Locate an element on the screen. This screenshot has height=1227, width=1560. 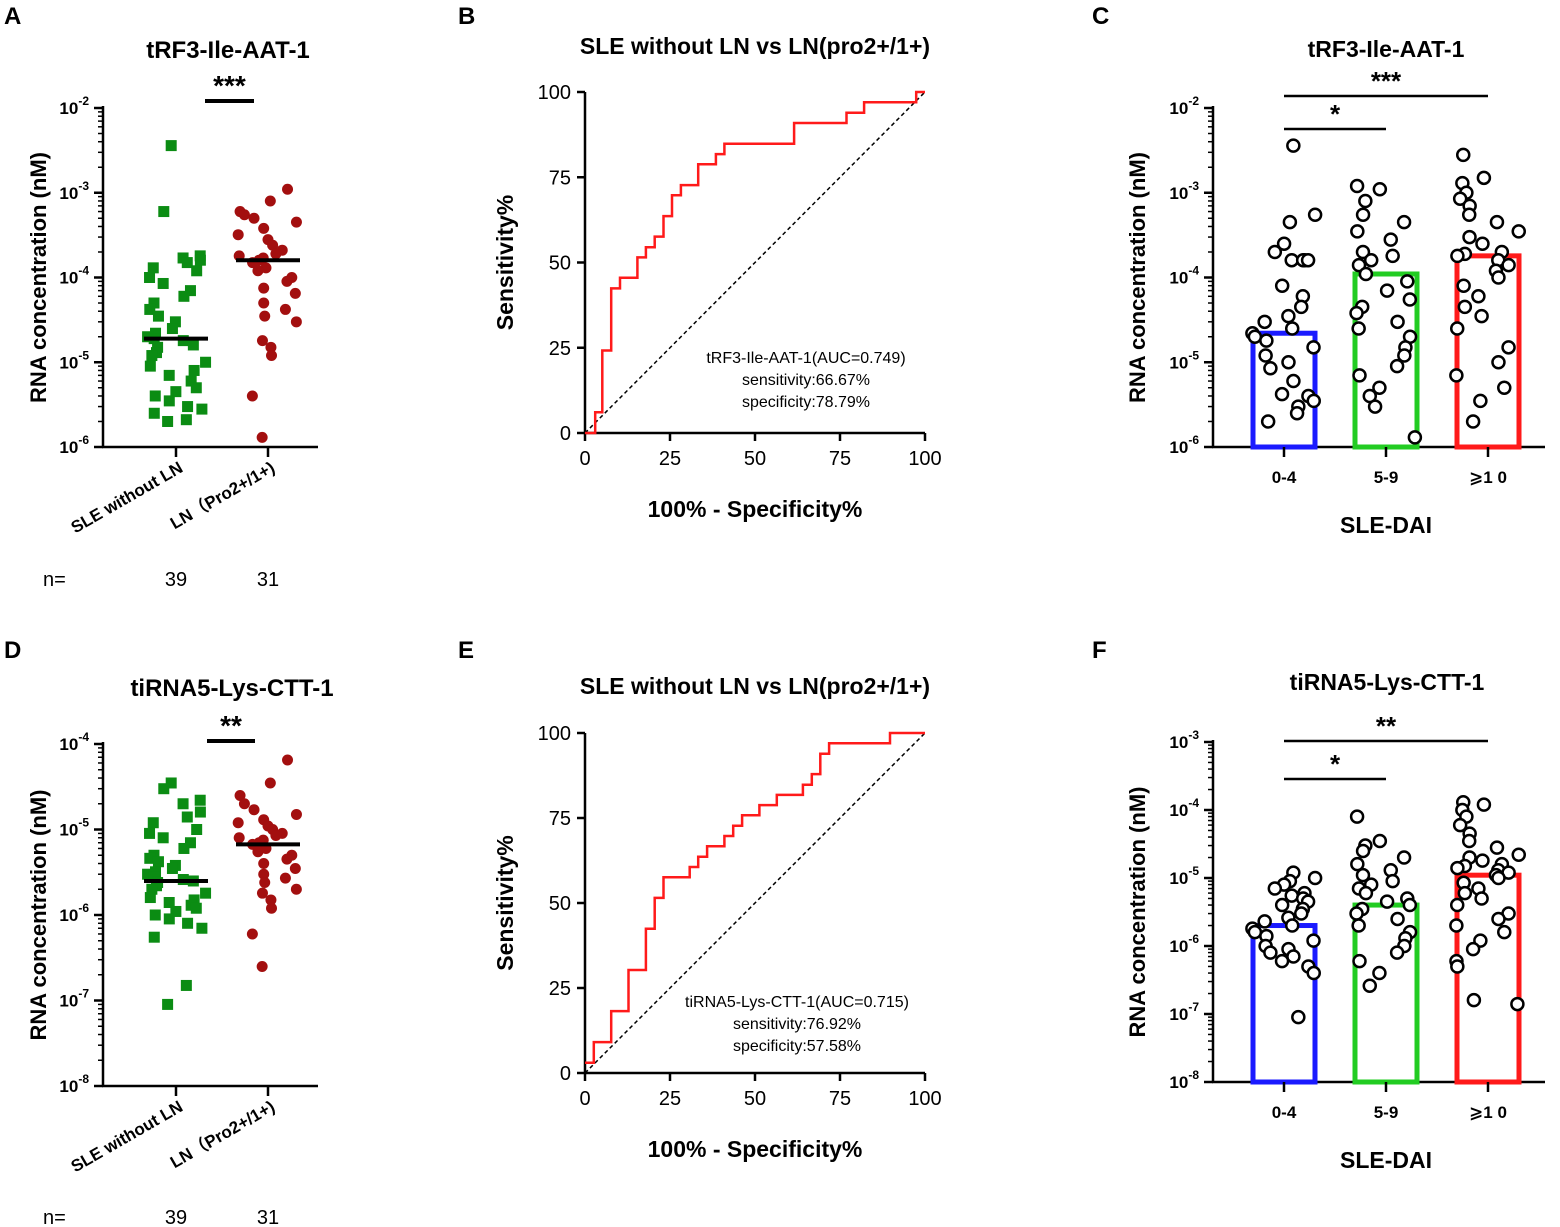
panel-letter: D is located at coordinates (12, 650).